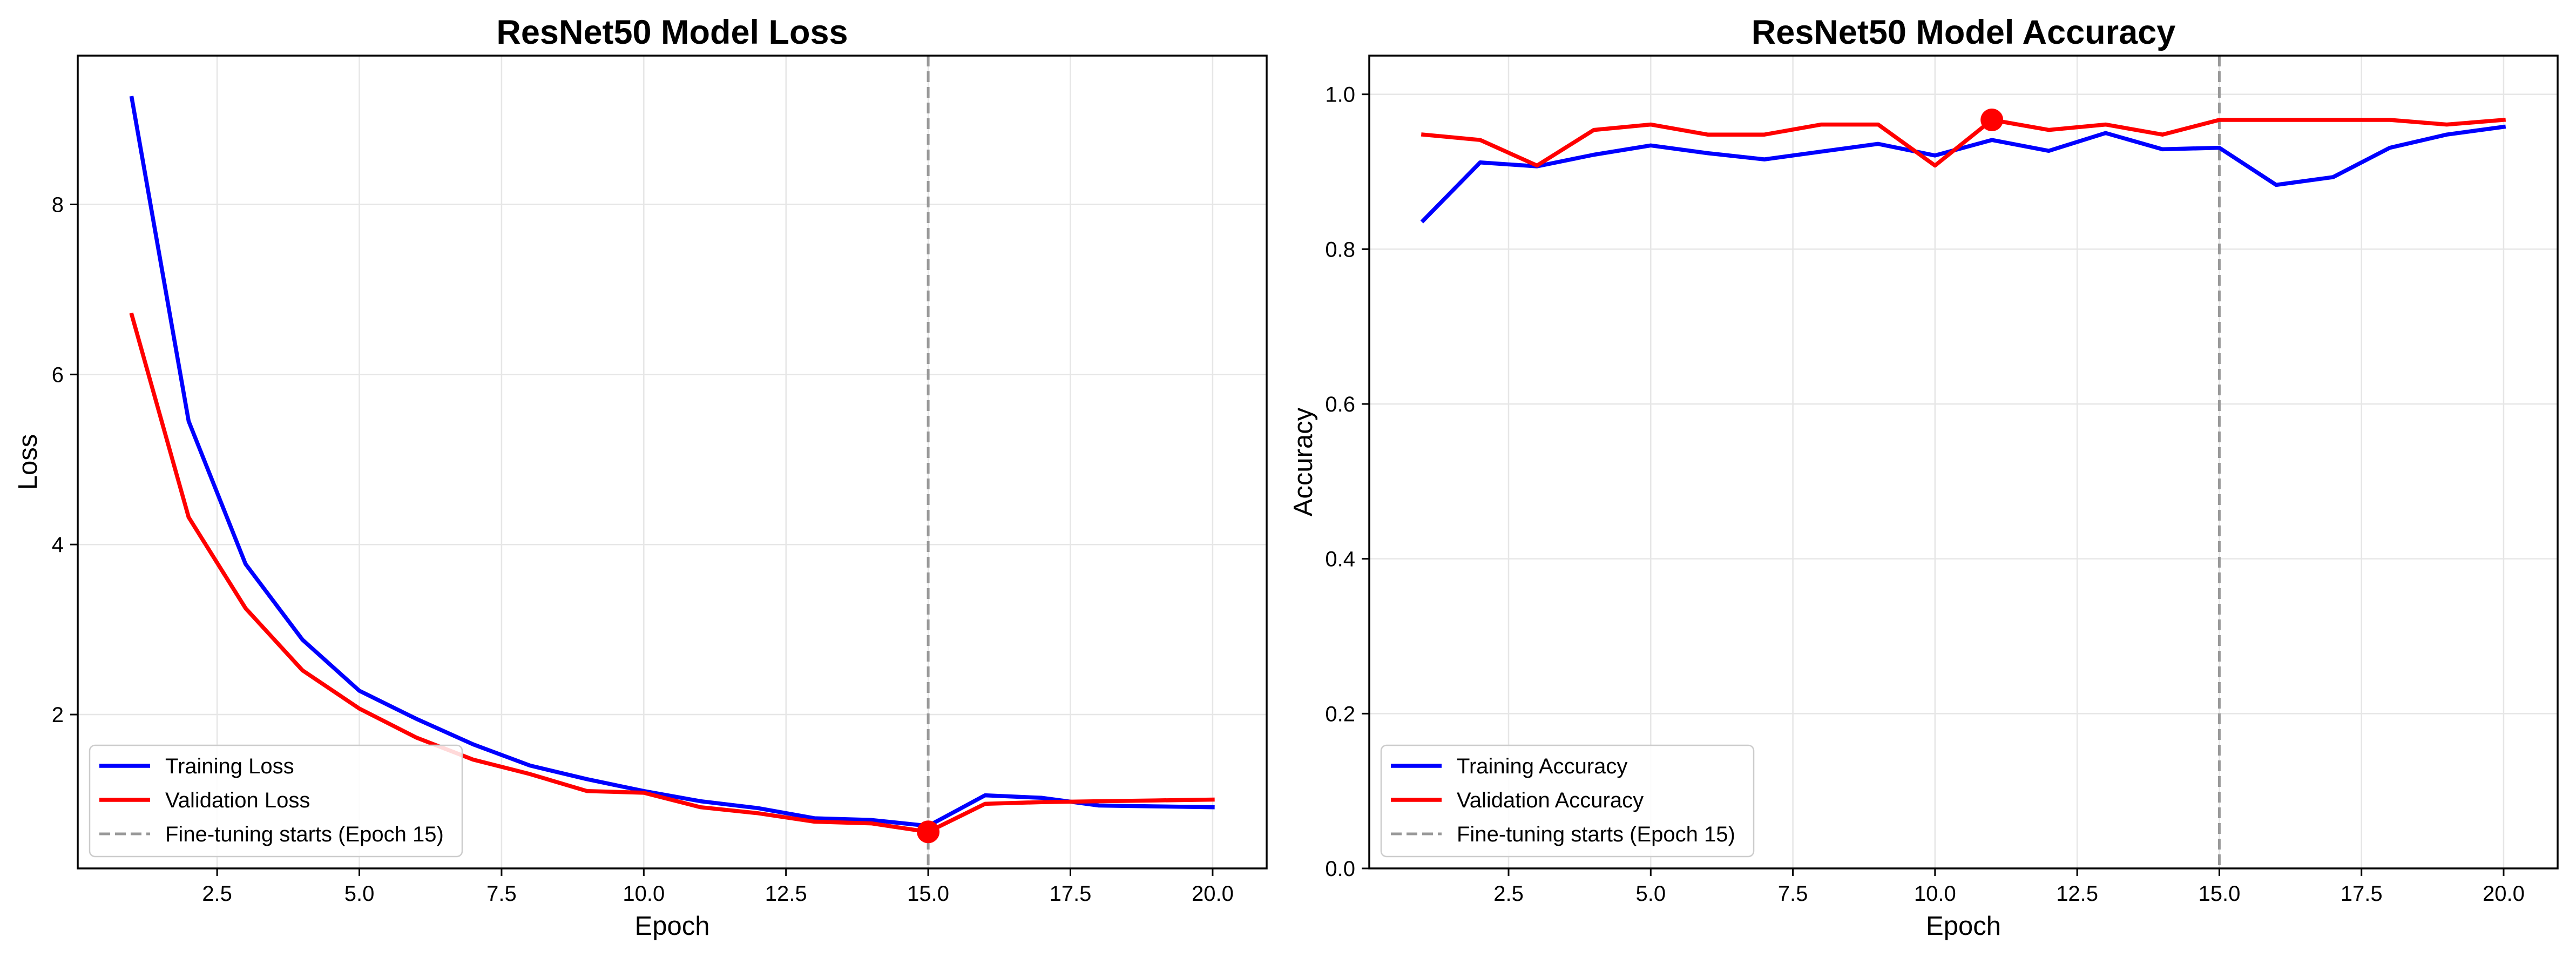 This screenshot has width=2576, height=957. Describe the element at coordinates (1340, 714) in the screenshot. I see `y-tick-label: 0.2` at that location.